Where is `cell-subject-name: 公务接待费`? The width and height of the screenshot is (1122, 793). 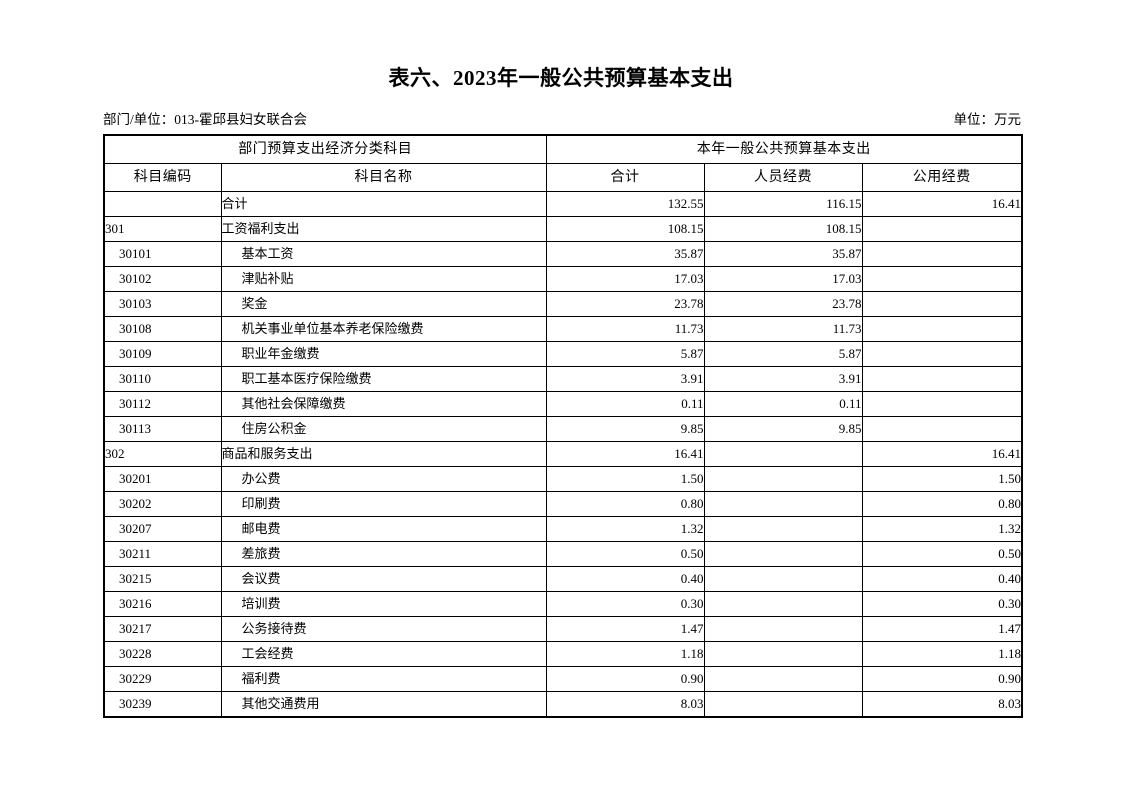
cell-subject-name: 公务接待费 is located at coordinates (383, 629).